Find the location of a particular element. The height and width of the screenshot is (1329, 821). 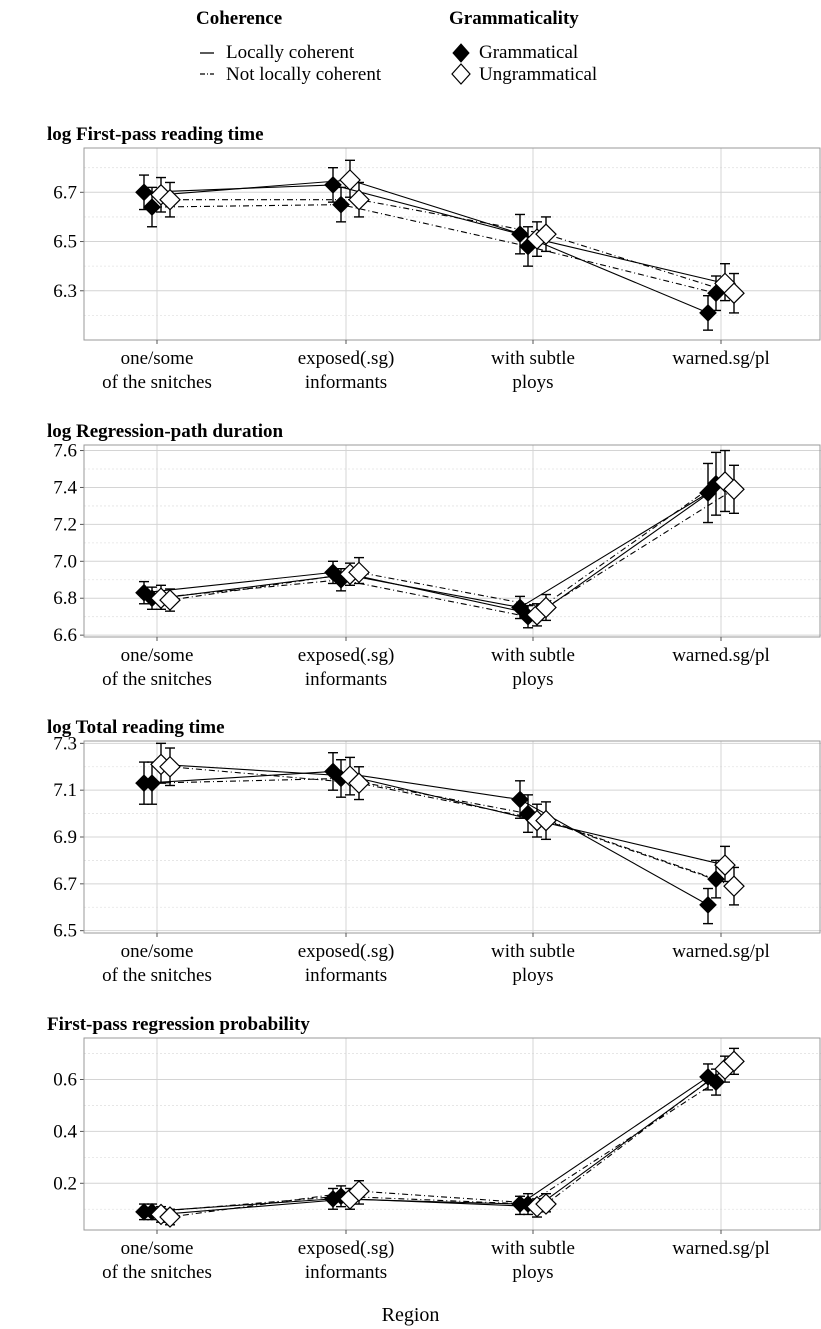

legend-grammaticality-title: Grammaticality is located at coordinates (514, 18).